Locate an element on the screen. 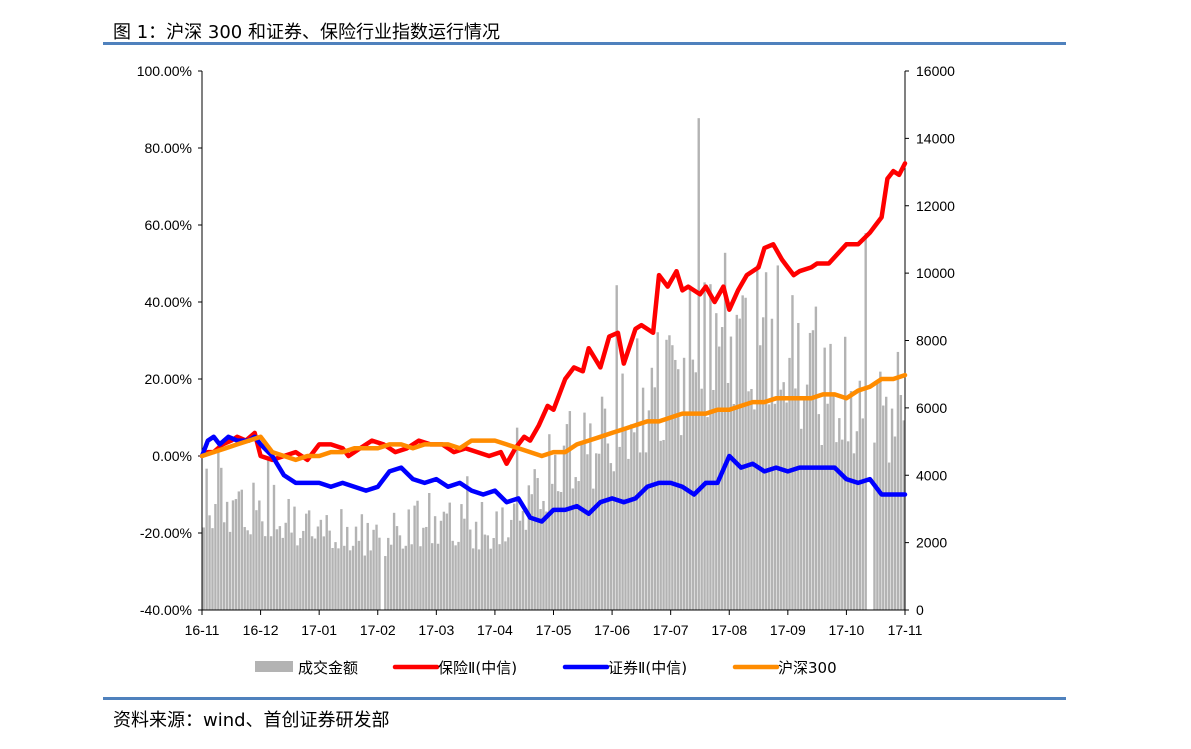 The image size is (1191, 749). x-tick-label: 17-10 is located at coordinates (847, 630).